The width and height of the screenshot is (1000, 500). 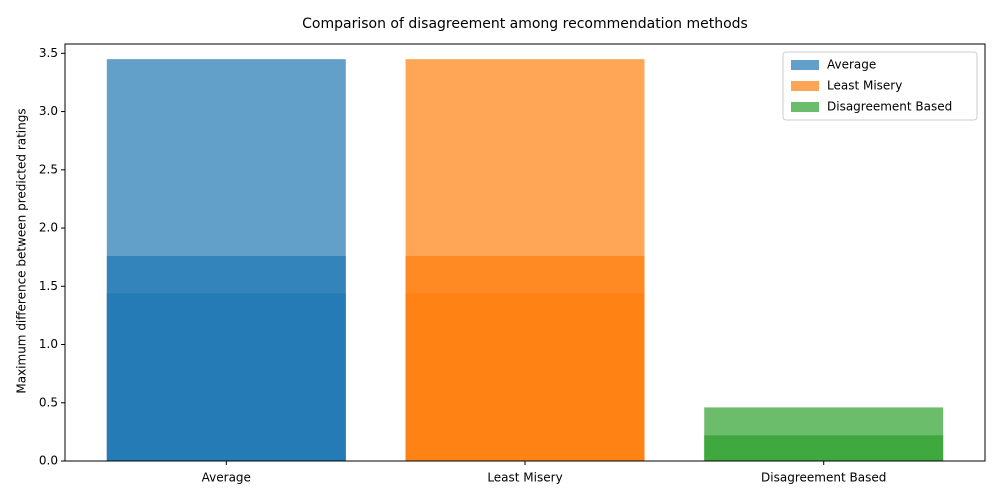 I want to click on y-tick-label: 0.5, so click(x=48, y=402).